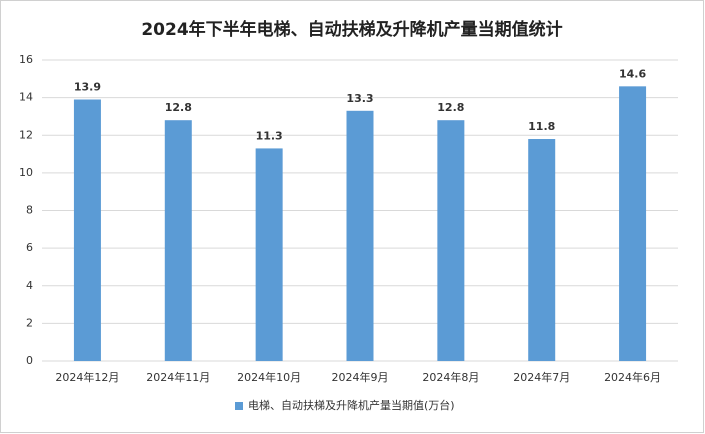 Image resolution: width=705 pixels, height=434 pixels. Describe the element at coordinates (87, 377) in the screenshot. I see `x-tick-label: 2024年12月` at that location.